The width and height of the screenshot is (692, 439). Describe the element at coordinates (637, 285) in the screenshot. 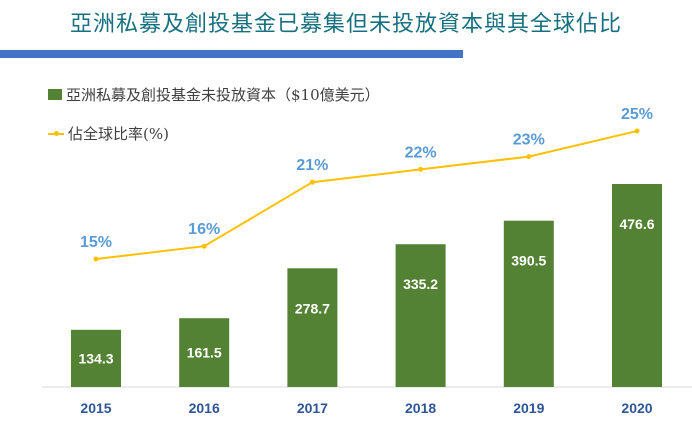

I see `bar-2020` at that location.